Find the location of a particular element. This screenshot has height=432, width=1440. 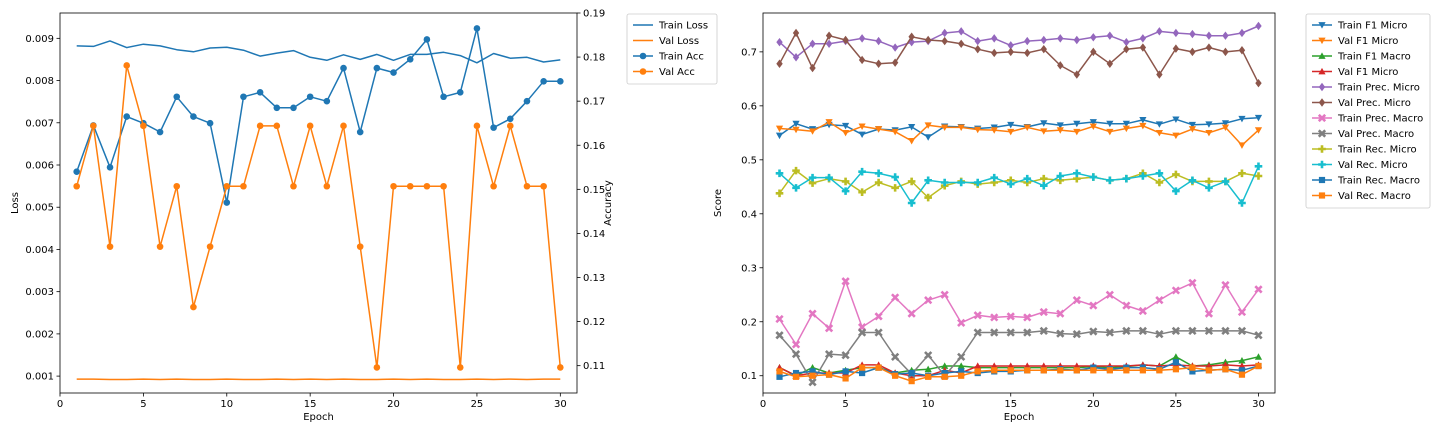

x-tick-label: 10 is located at coordinates (928, 404).